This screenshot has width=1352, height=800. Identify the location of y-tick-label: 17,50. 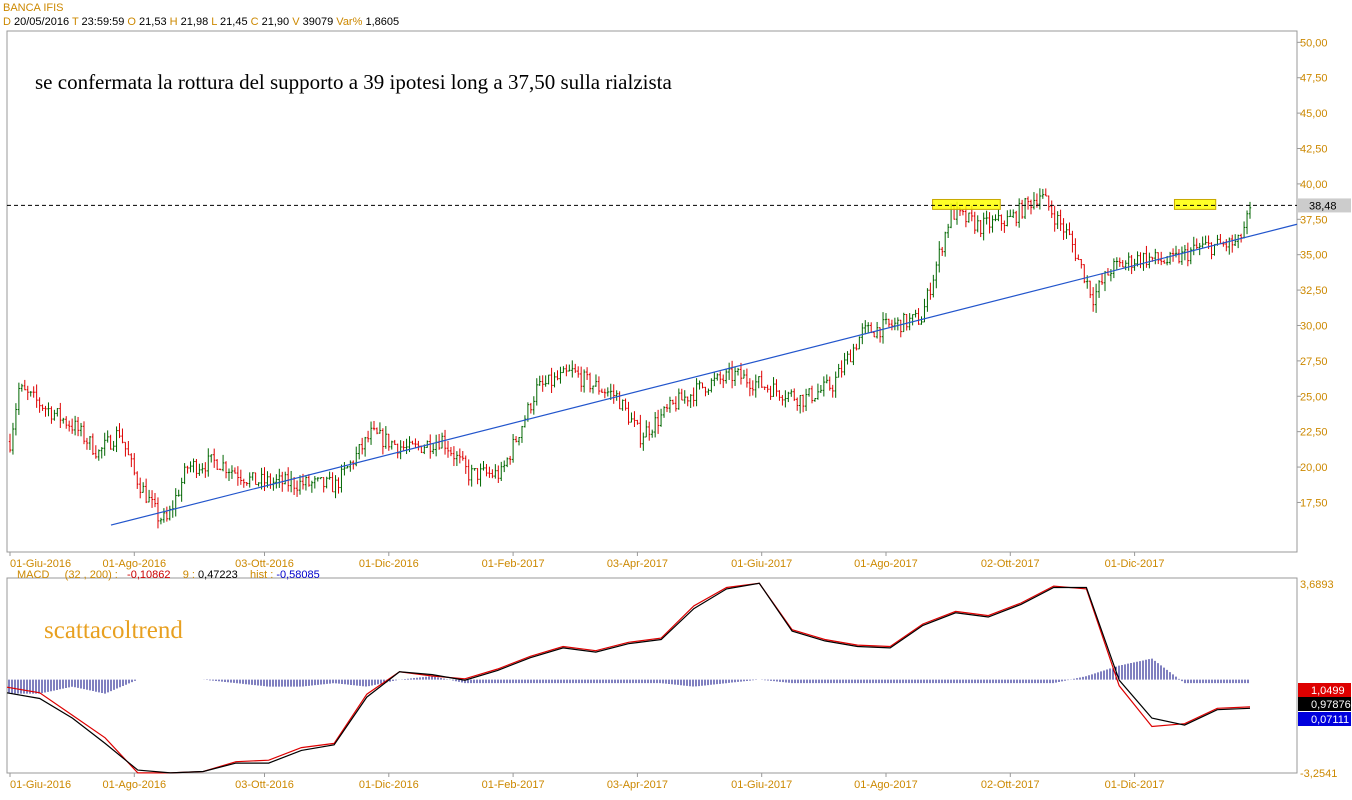
(1314, 503).